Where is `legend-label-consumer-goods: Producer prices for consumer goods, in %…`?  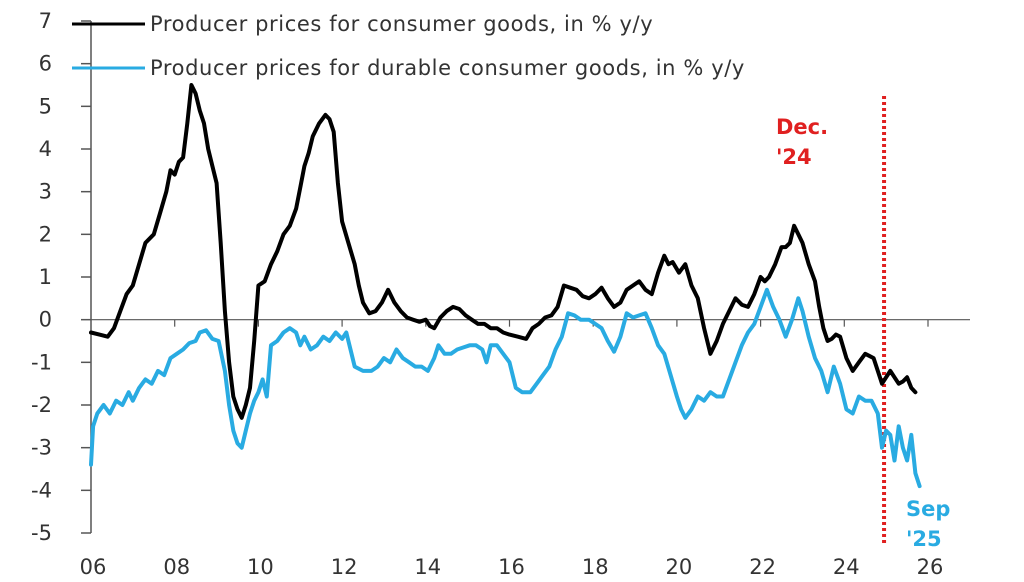 legend-label-consumer-goods: Producer prices for consumer goods, in %… is located at coordinates (401, 24).